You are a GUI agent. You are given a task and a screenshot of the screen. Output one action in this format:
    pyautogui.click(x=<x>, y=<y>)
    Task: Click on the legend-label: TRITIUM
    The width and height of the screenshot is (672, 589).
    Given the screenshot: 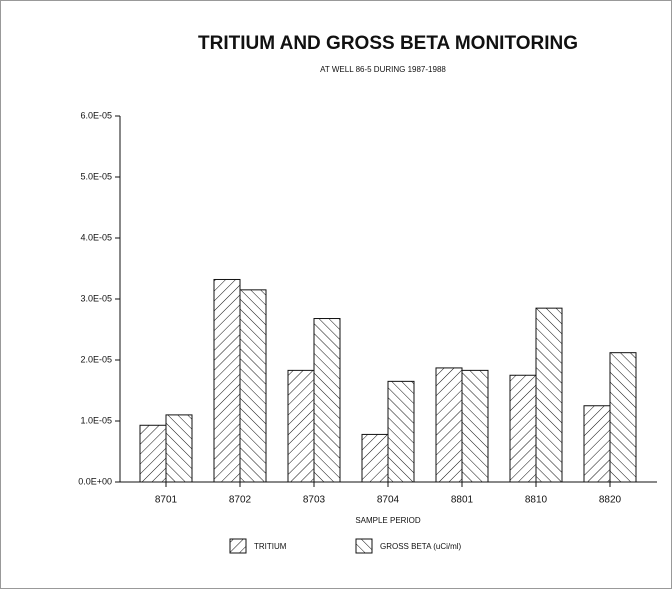 What is the action you would take?
    pyautogui.click(x=270, y=546)
    